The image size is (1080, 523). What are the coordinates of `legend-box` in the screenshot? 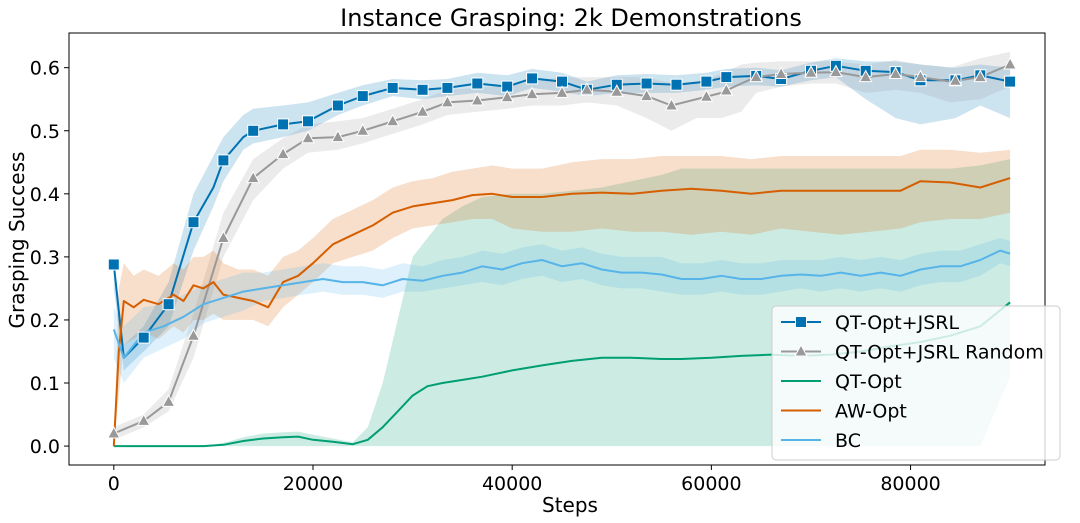 It's located at (916, 383).